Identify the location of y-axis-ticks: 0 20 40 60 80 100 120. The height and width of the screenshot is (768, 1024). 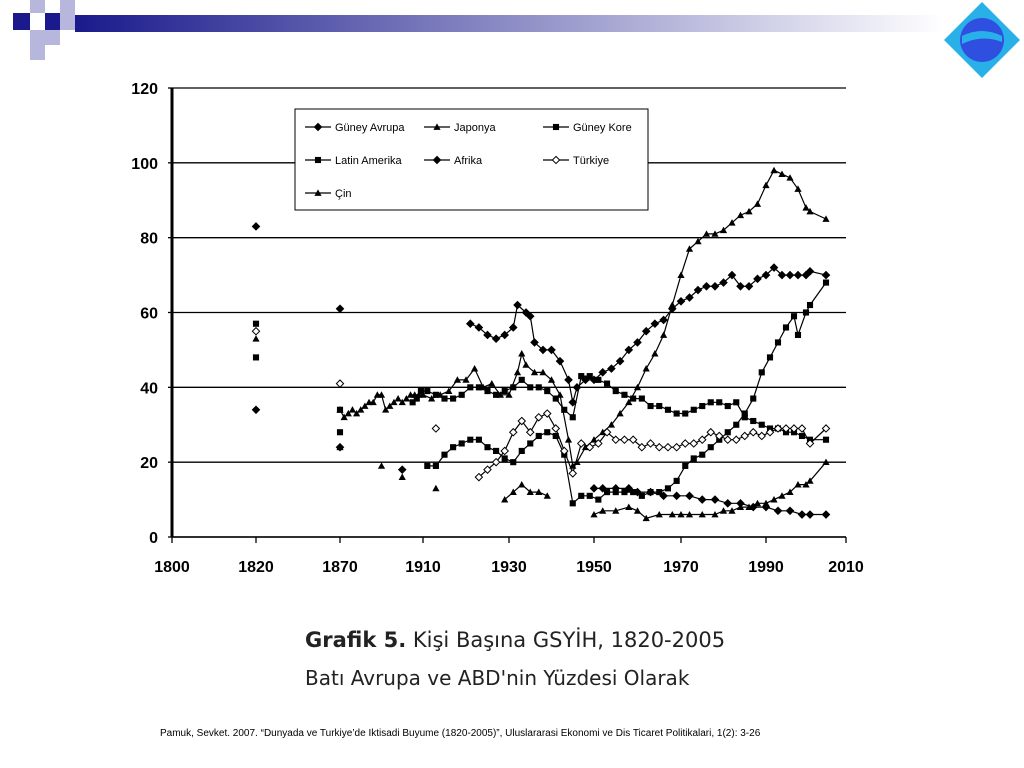
(151, 314).